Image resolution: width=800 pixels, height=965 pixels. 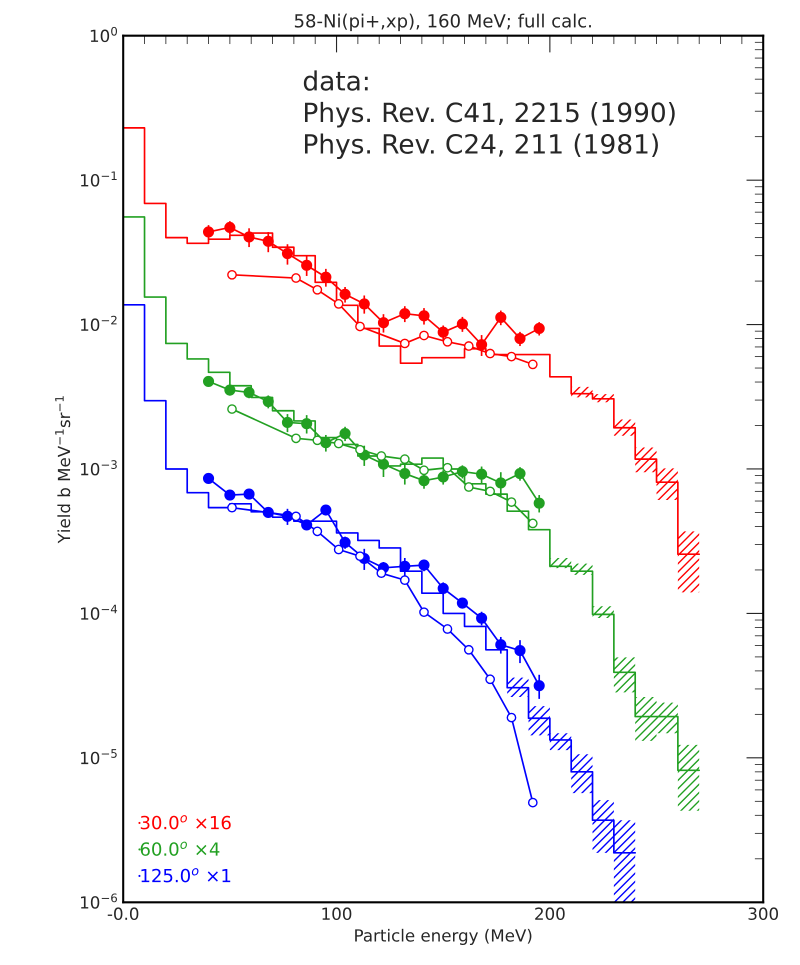 I want to click on y-tick-label: 10$^{−4}$, so click(x=99, y=612).